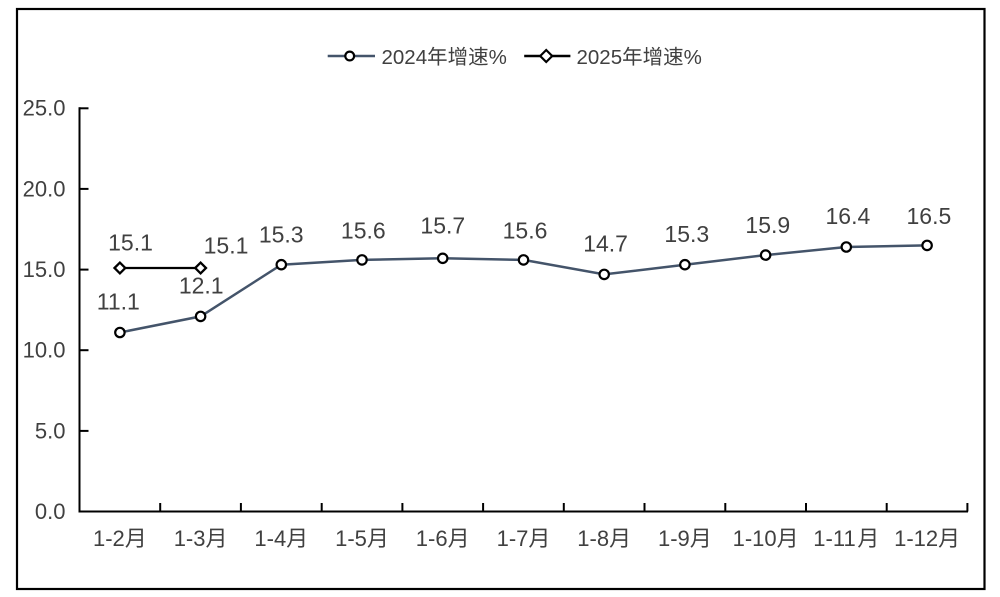 The height and width of the screenshot is (597, 1000). Describe the element at coordinates (442, 226) in the screenshot. I see `svg-text: 15.7` at that location.